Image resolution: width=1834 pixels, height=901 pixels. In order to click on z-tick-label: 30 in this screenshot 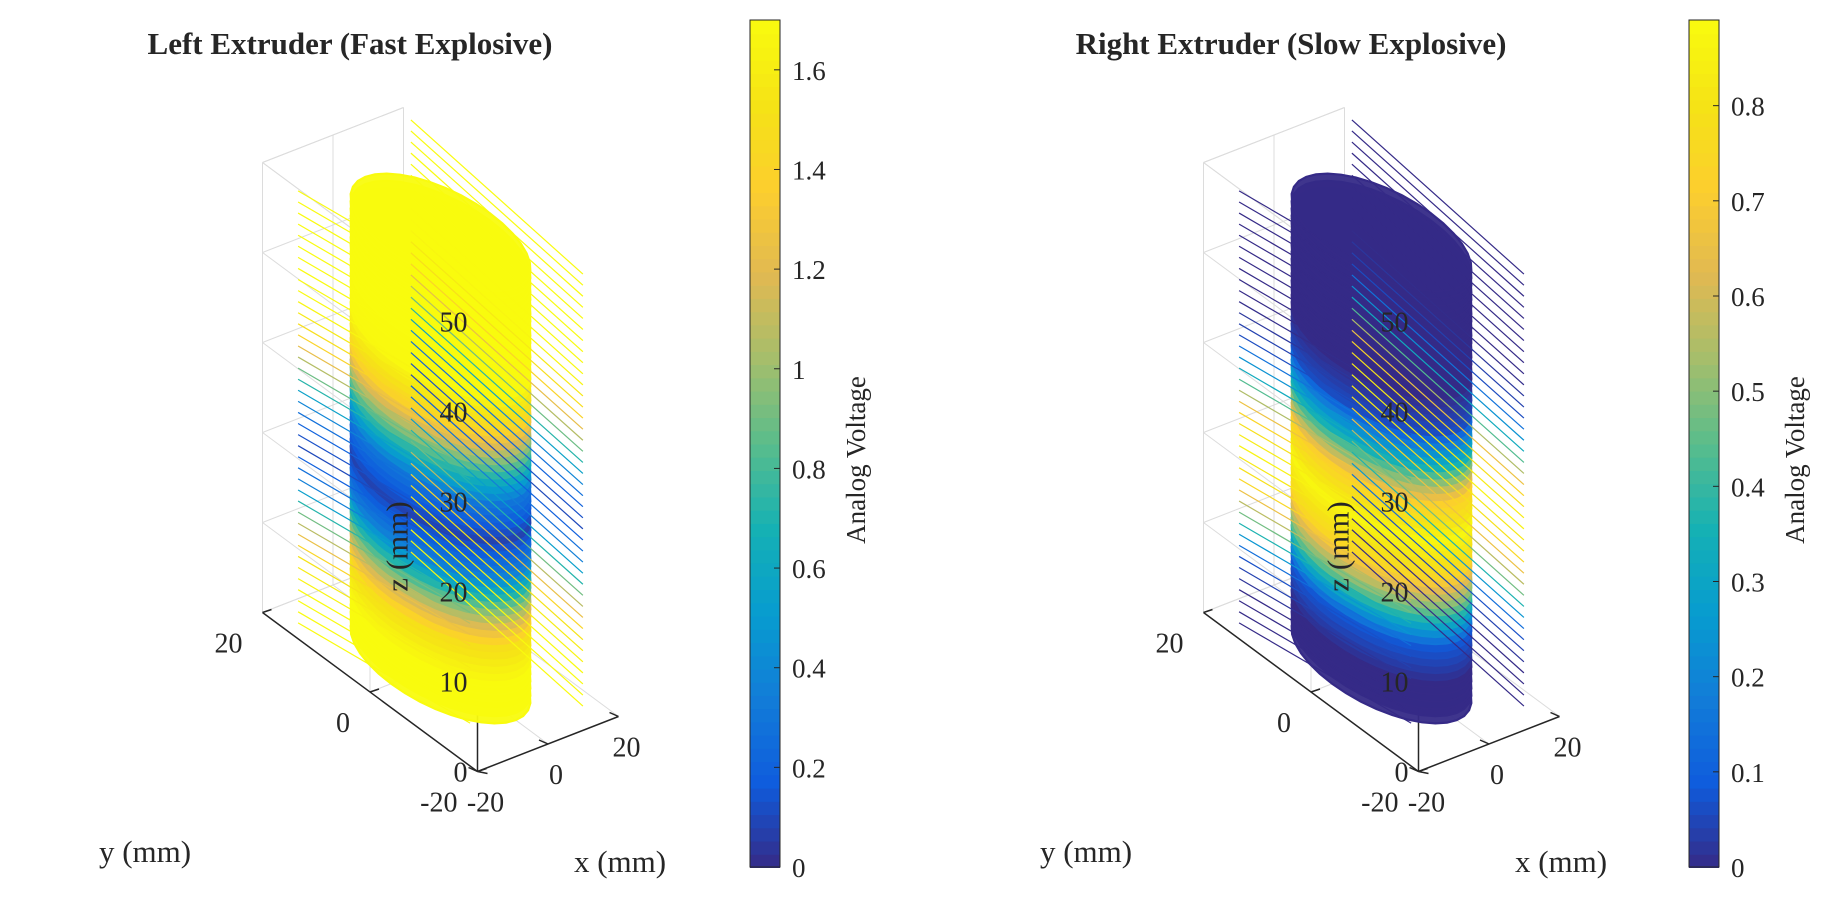, I will do `click(454, 503)`.